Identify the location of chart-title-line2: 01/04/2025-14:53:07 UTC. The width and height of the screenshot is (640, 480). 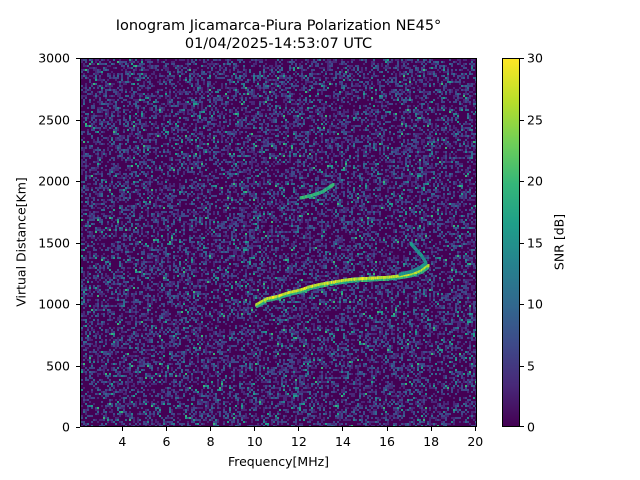
(278, 44).